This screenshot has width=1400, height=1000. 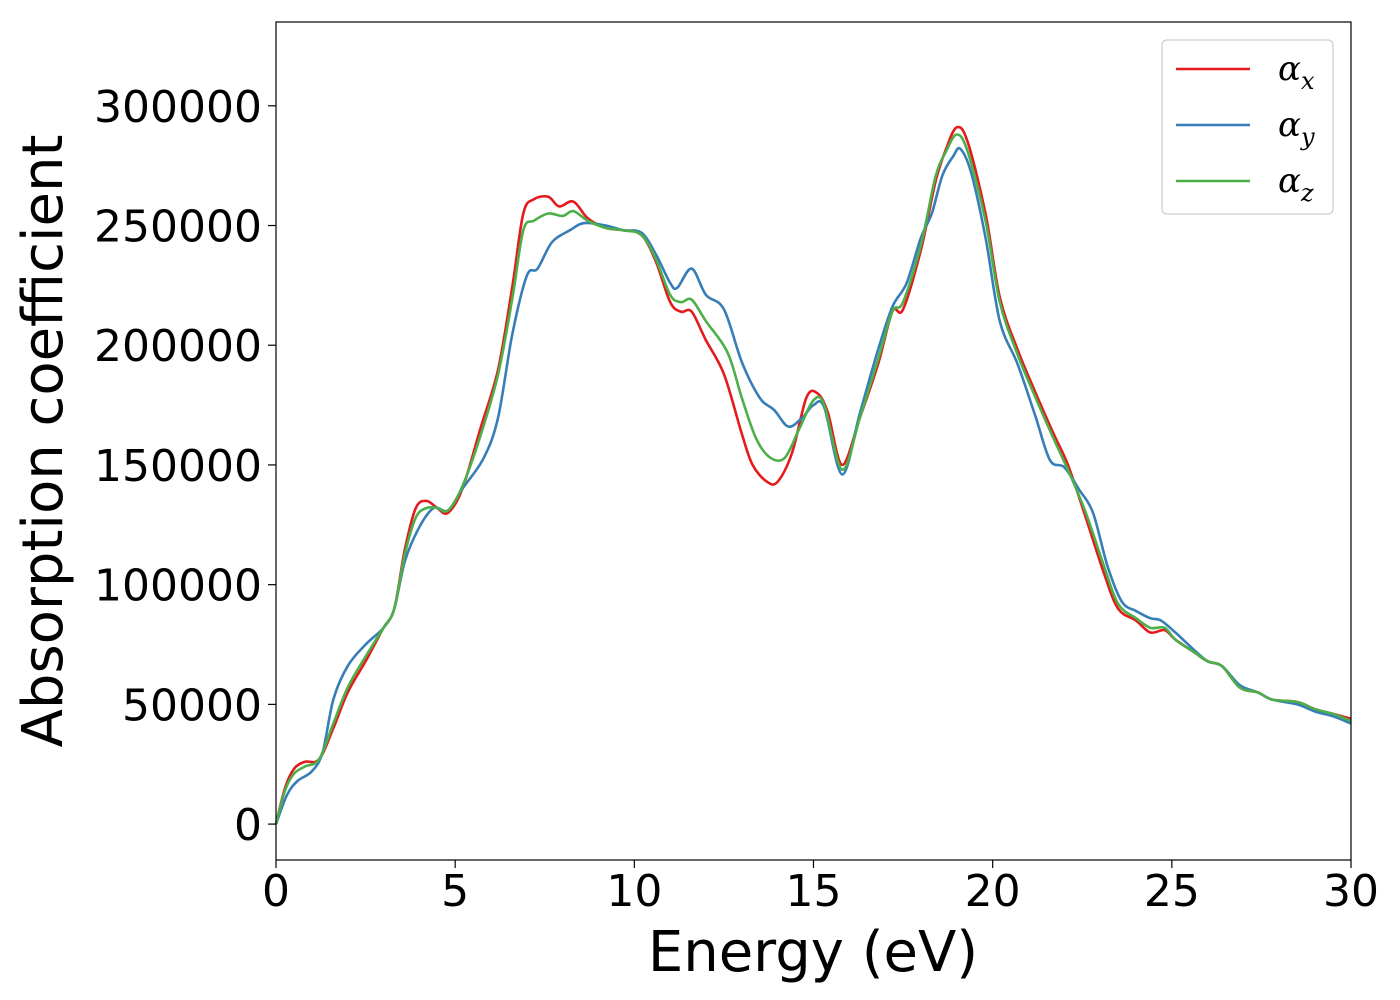 I want to click on y-tick-label: 50000, so click(x=192, y=705).